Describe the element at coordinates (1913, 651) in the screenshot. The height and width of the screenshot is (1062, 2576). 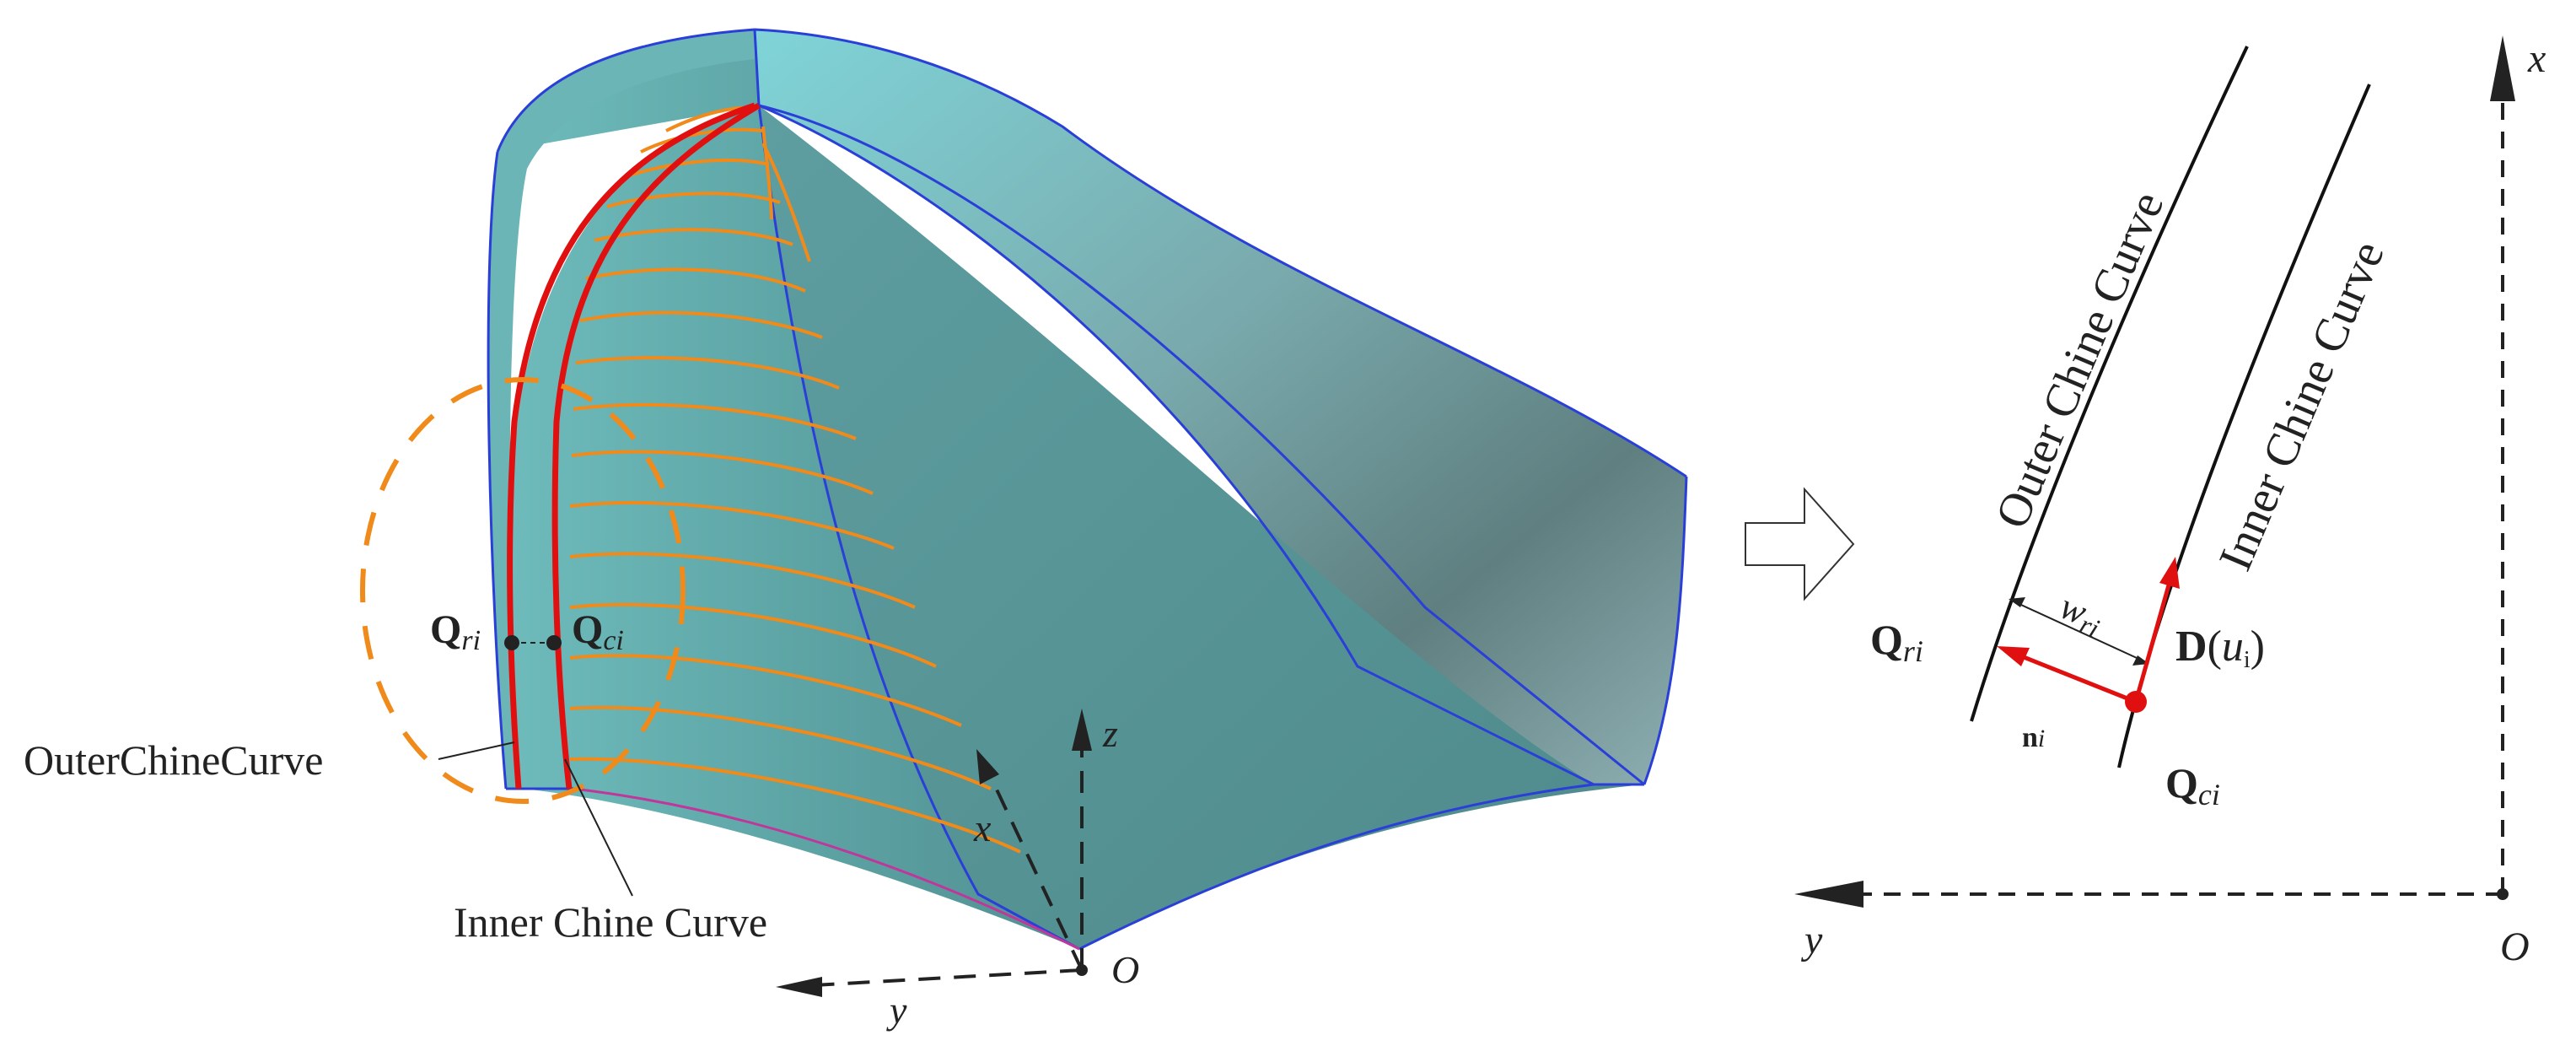
I see `right-q-ri-sub: ri` at that location.